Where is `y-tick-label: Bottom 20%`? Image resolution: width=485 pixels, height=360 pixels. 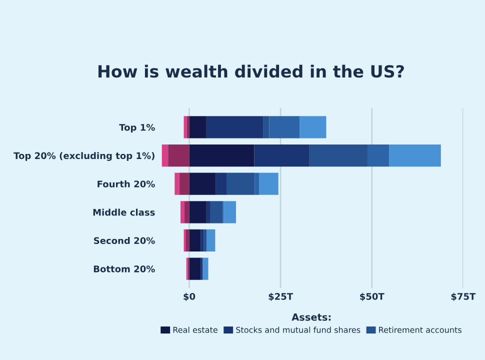 y-tick-label: Bottom 20% is located at coordinates (124, 269).